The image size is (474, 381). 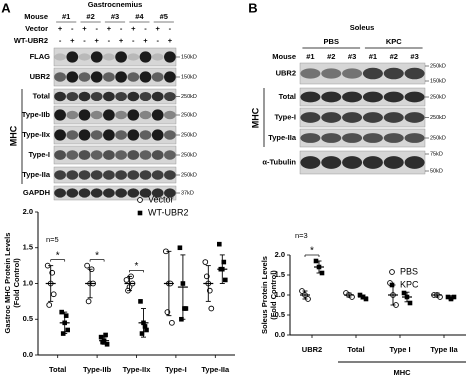 What do you see at coordinates (285, 116) in the screenshot?
I see `row-label: Type-I` at bounding box center [285, 116].